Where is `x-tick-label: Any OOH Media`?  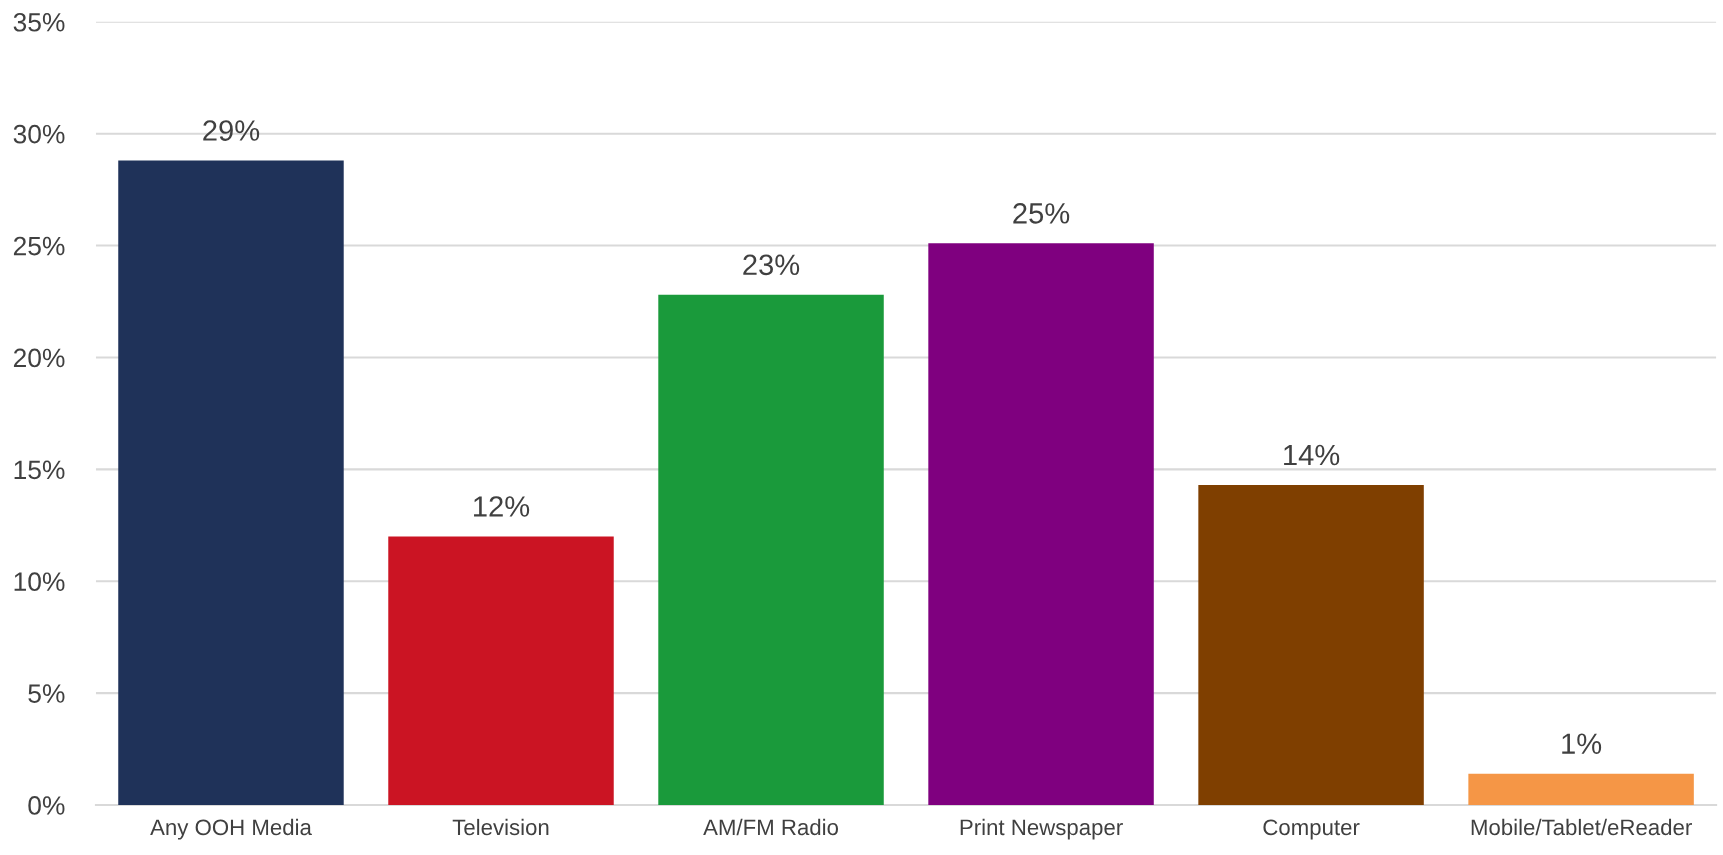
x-tick-label: Any OOH Media is located at coordinates (231, 829).